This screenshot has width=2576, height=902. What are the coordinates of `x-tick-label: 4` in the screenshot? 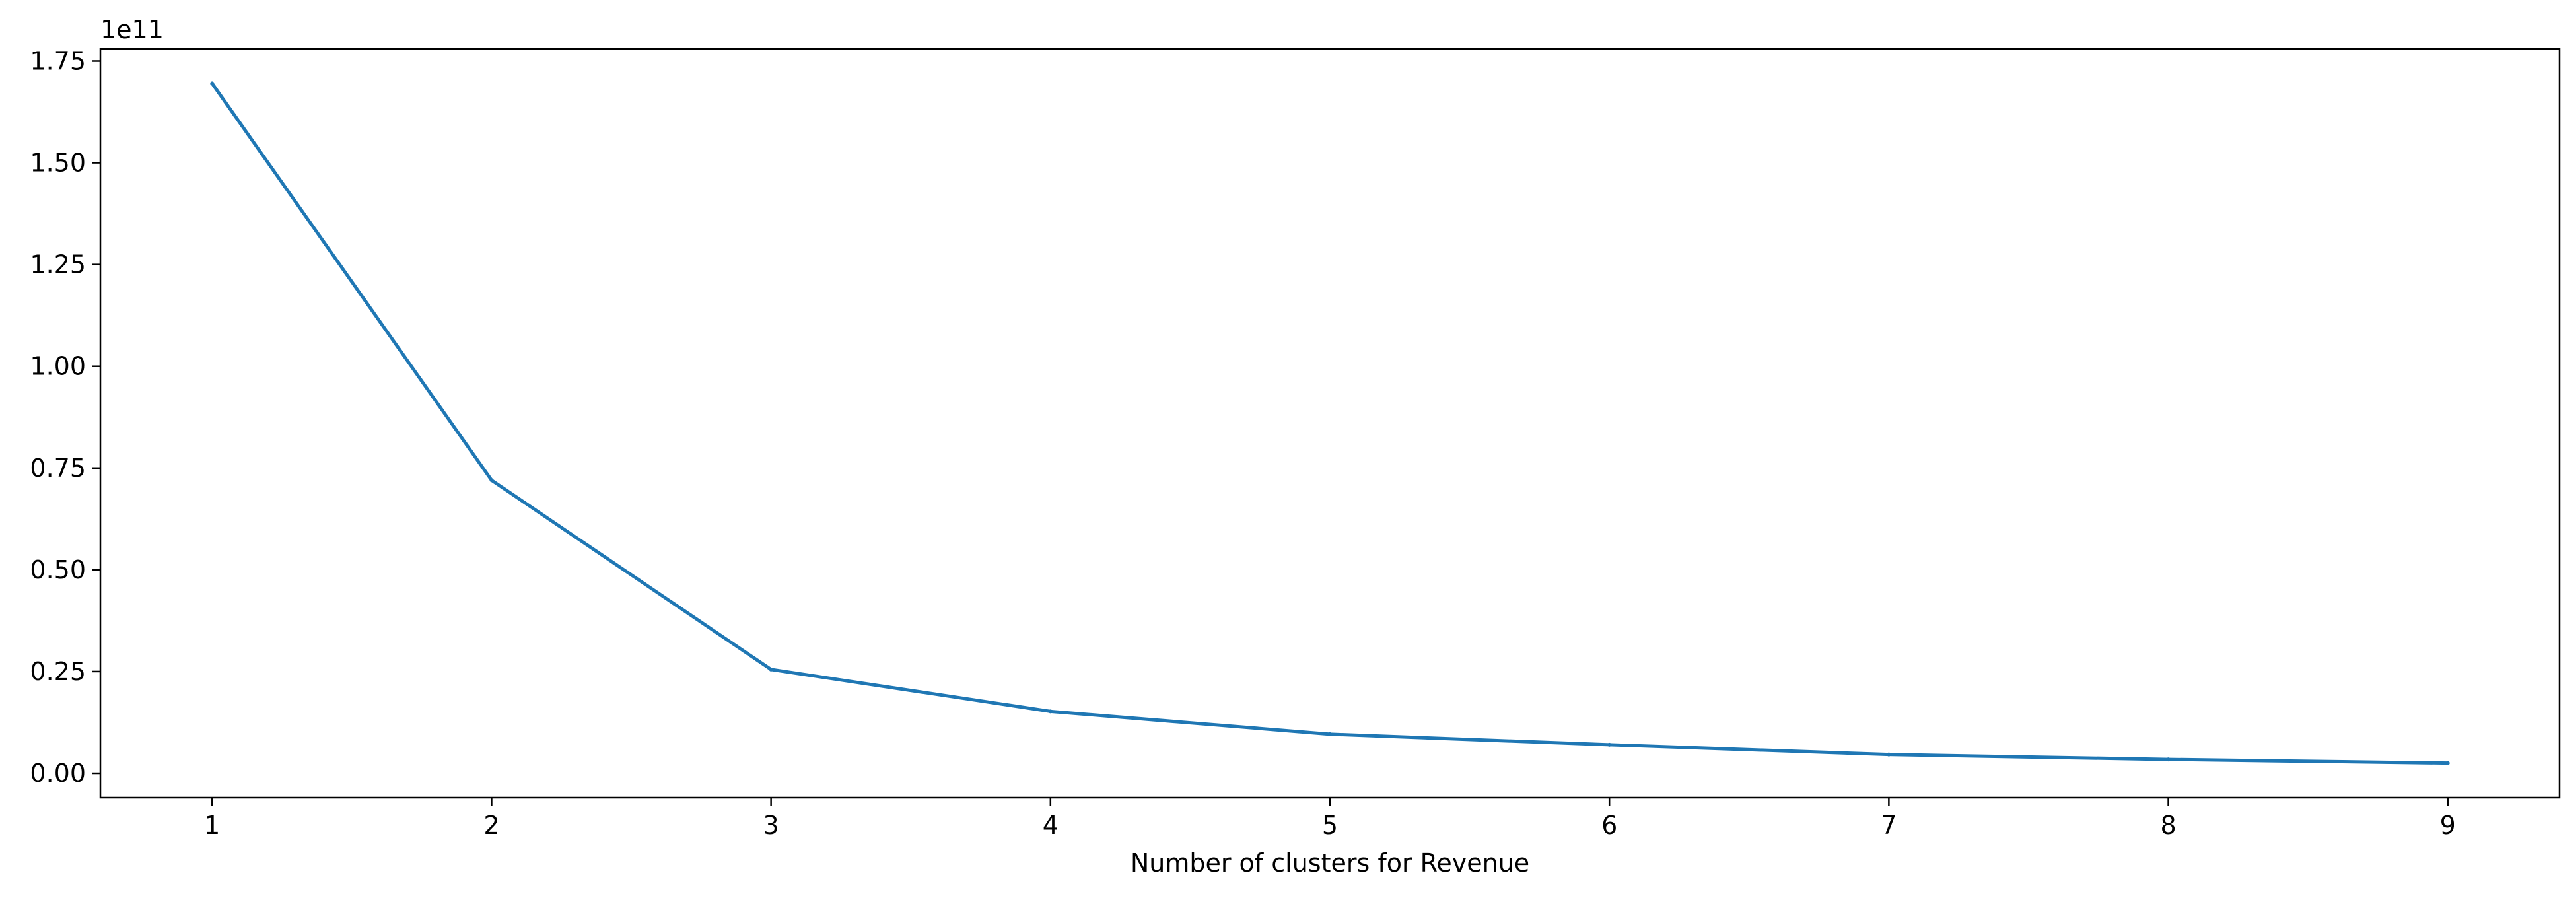 It's located at (1051, 825).